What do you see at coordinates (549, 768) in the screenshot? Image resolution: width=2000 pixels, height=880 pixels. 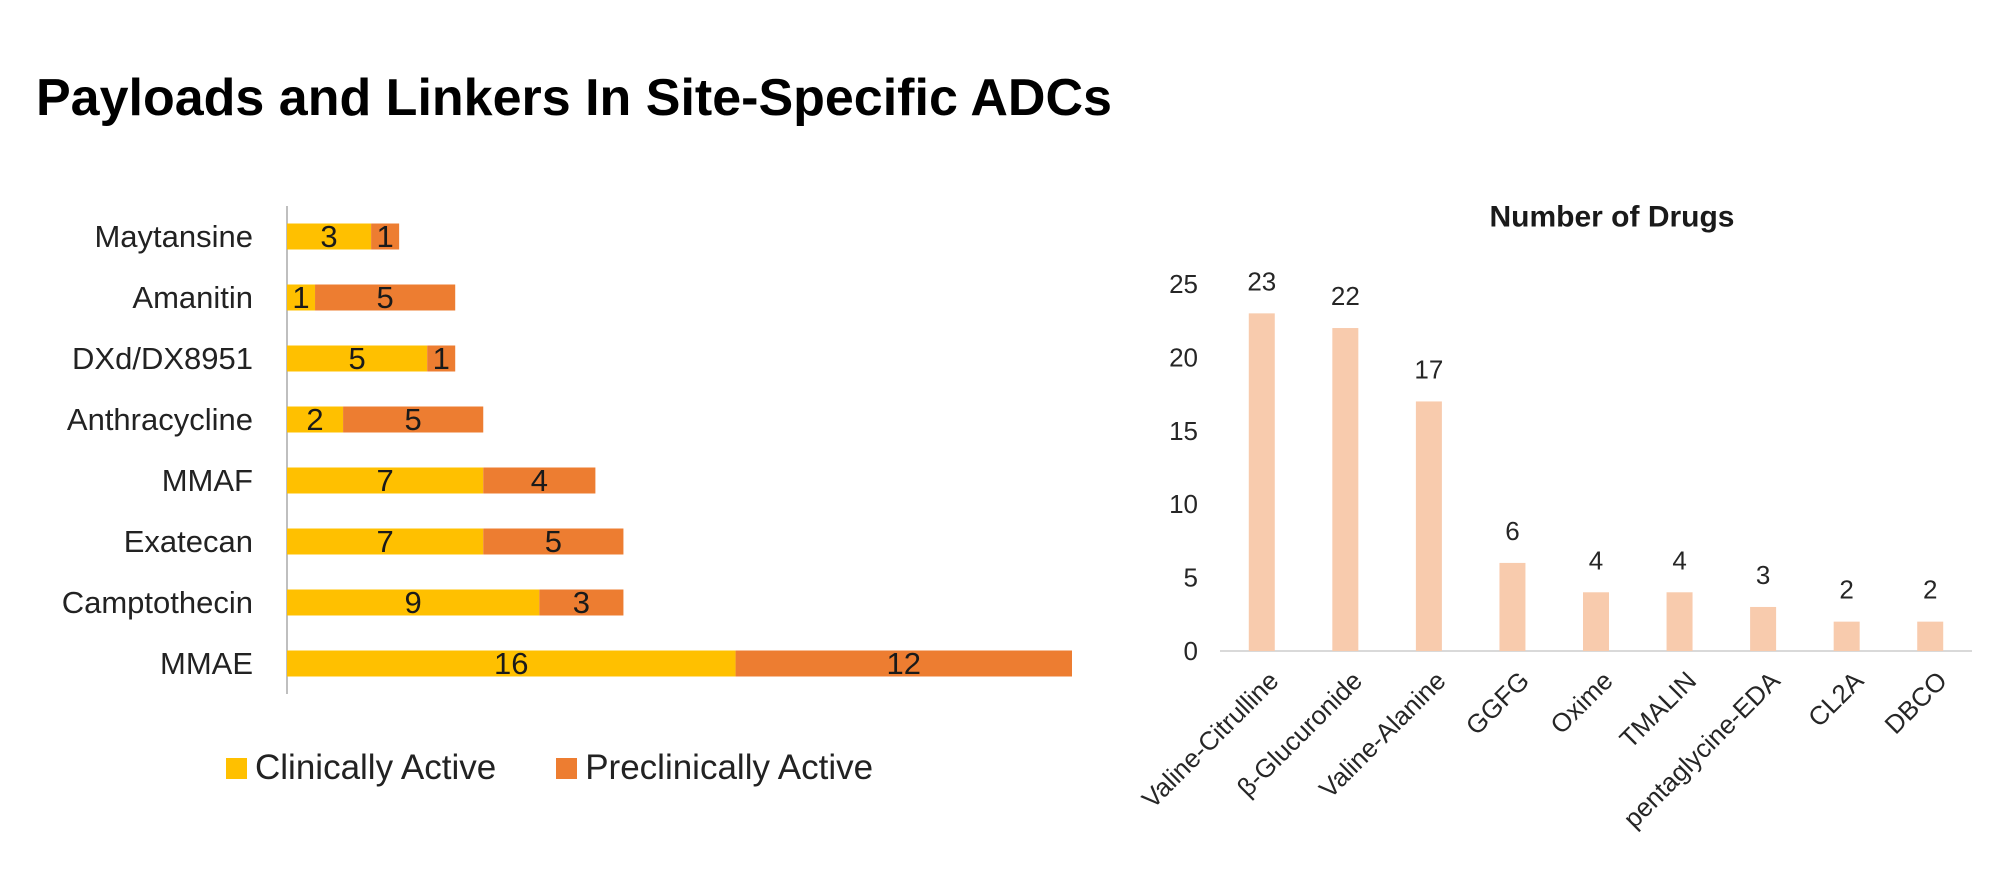 I see `payload-chart-legend: Clinically Active Preclinically Active` at bounding box center [549, 768].